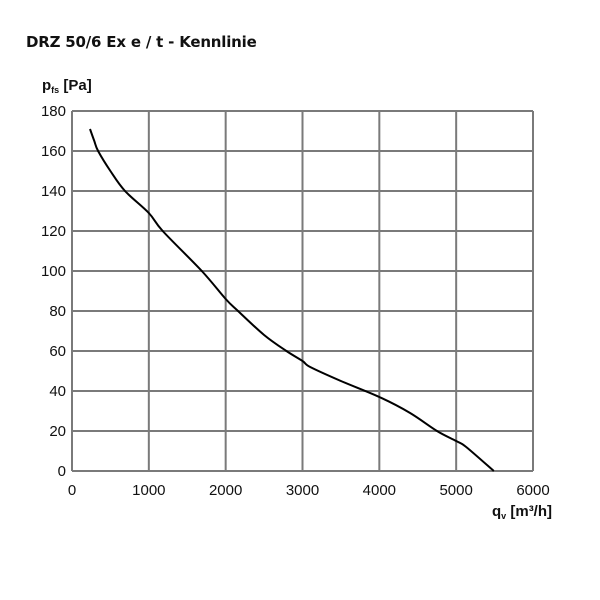 This screenshot has width=600, height=600. What do you see at coordinates (141, 42) in the screenshot?
I see `chart-title: DRZ 50/6 Ex e / t - Kennlinie` at bounding box center [141, 42].